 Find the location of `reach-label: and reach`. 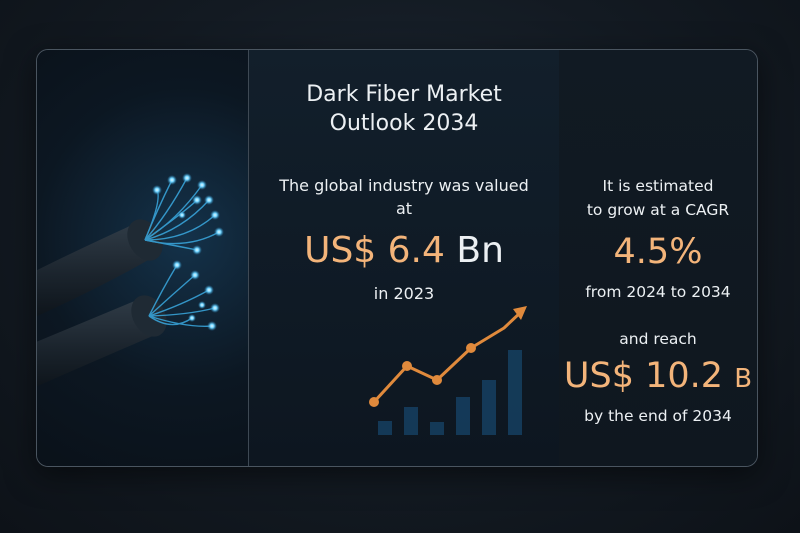

reach-label: and reach is located at coordinates (658, 339).